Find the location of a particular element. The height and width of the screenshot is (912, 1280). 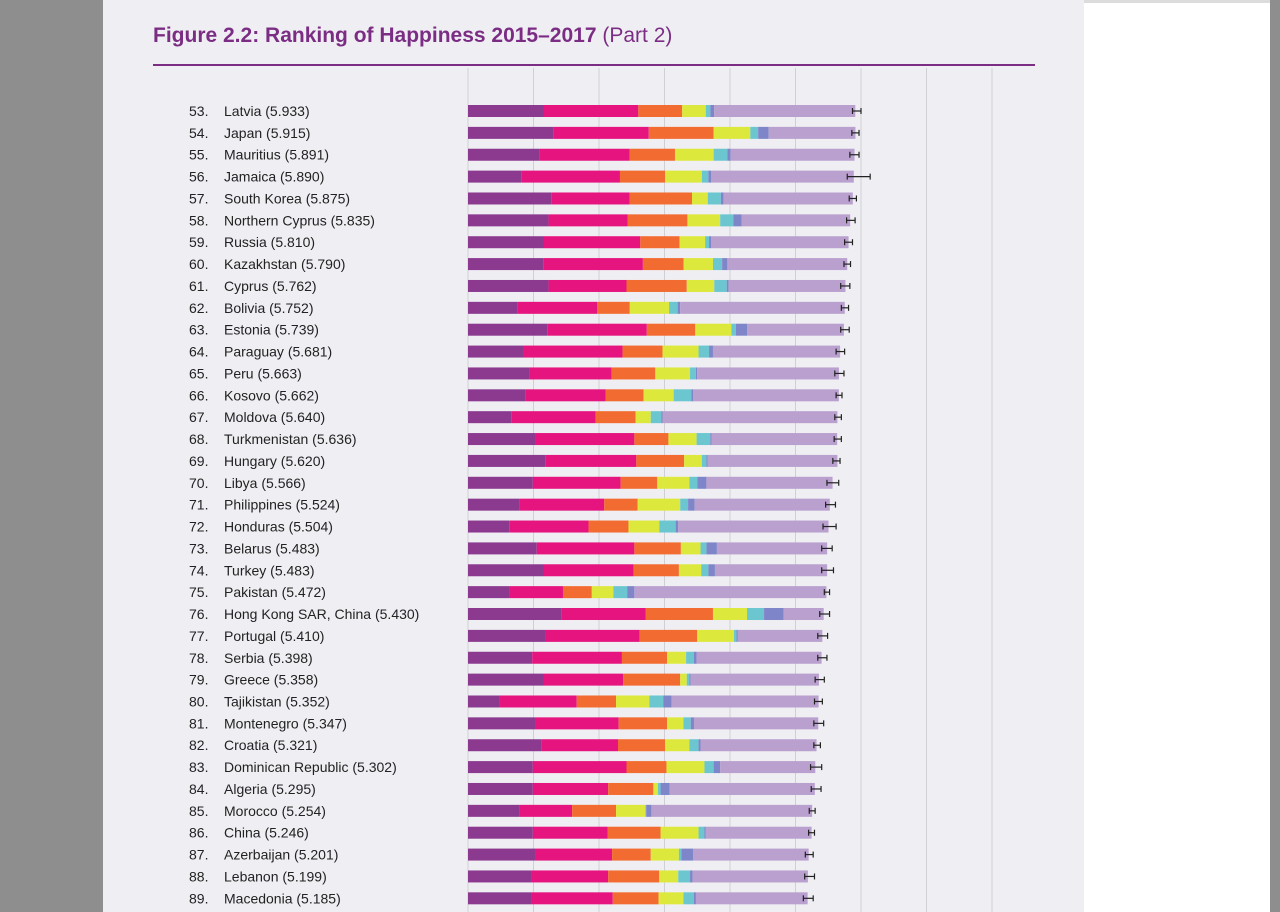

country-label: Paraguay (5.681) is located at coordinates (278, 352).